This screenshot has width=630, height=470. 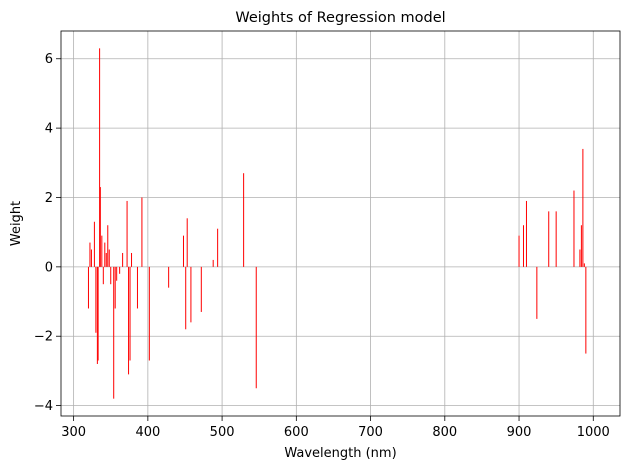 I want to click on chart-title: Weights of Regression model, so click(x=340, y=18).